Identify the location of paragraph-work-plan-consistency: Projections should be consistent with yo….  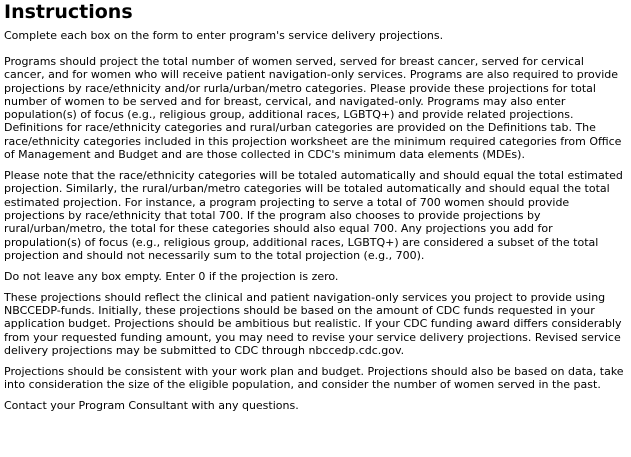
(314, 378).